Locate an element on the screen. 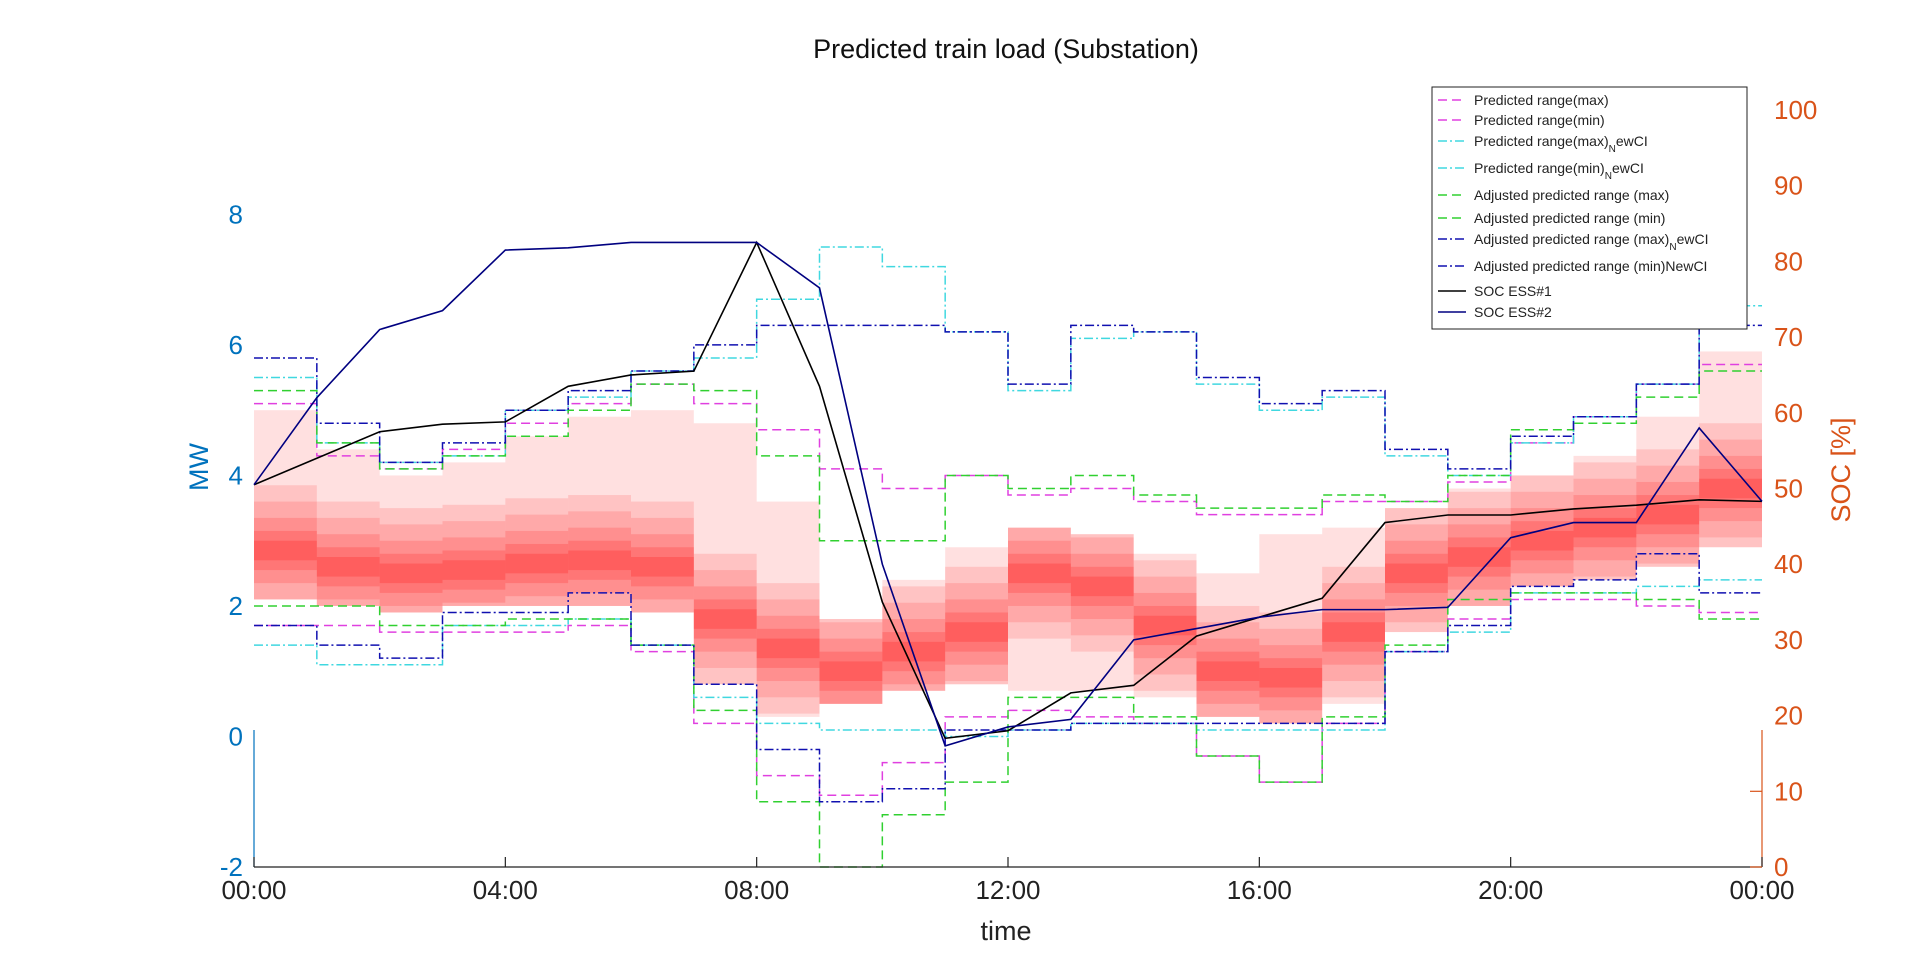 This screenshot has height=962, width=1920. band-h10-l0 is located at coordinates (914, 638).